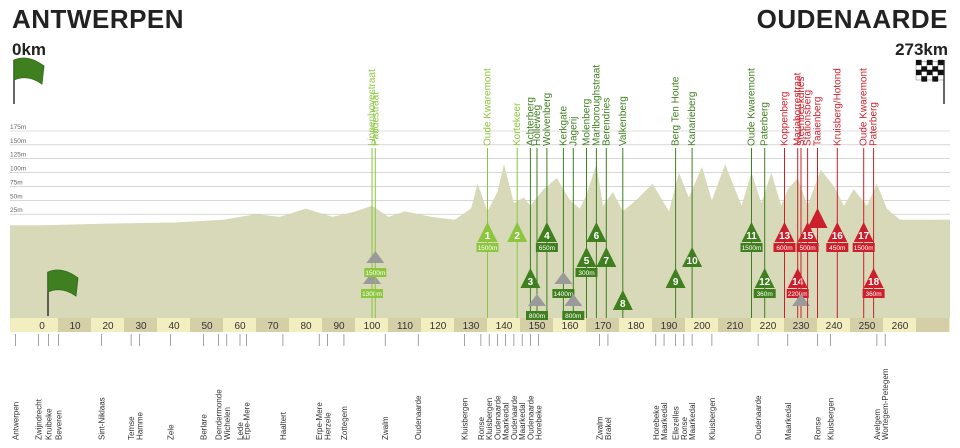 This screenshot has width=960, height=448. What do you see at coordinates (573, 316) in the screenshot?
I see `climb-length: 800m` at bounding box center [573, 316].